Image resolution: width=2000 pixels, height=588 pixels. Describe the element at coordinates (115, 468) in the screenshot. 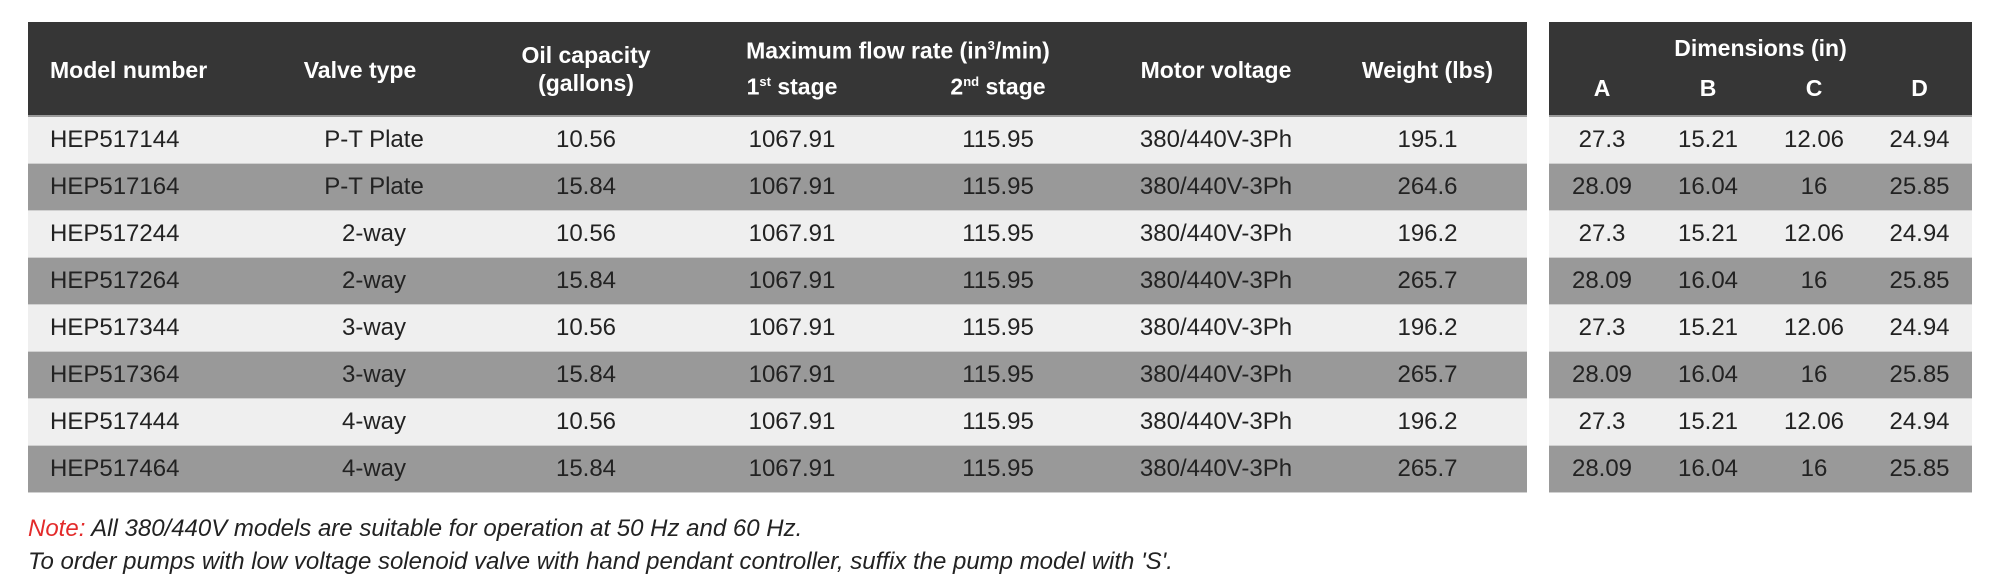

I see `cell-model: HEP517464` at that location.